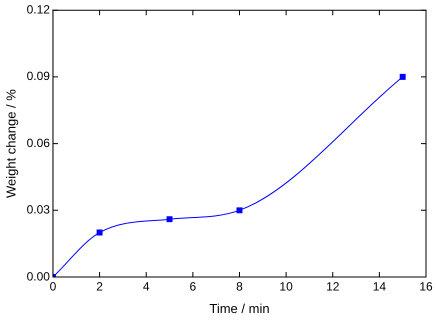 The image size is (436, 321). What do you see at coordinates (240, 287) in the screenshot?
I see `x-tick-label: 8` at bounding box center [240, 287].